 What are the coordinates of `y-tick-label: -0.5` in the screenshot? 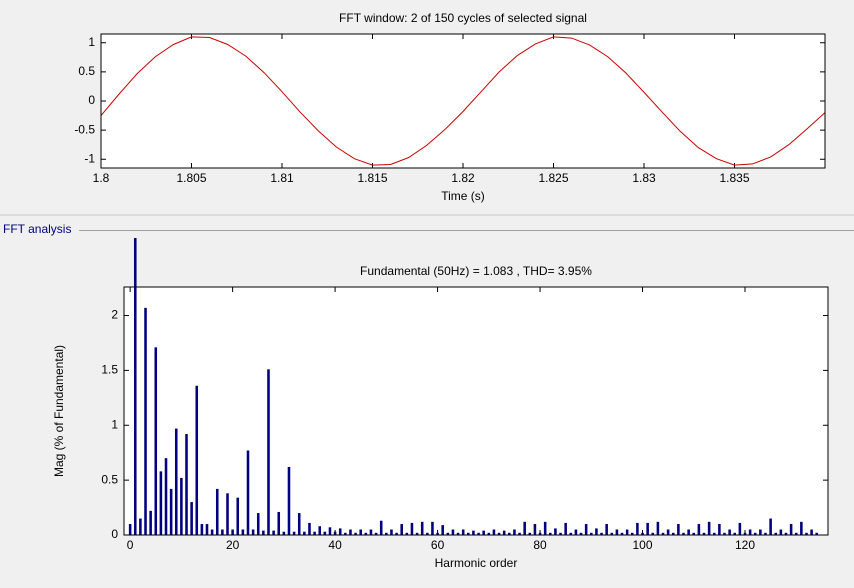 It's located at (84, 129).